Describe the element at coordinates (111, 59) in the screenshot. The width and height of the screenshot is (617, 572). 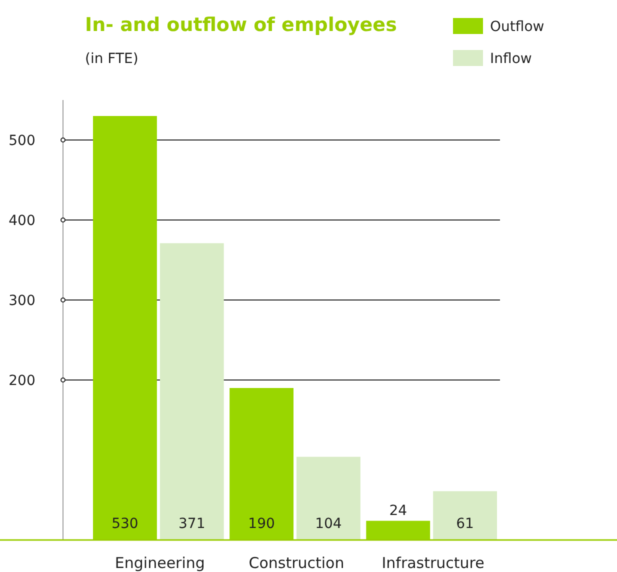
I see `chart-subtitle: (in FTE)` at that location.